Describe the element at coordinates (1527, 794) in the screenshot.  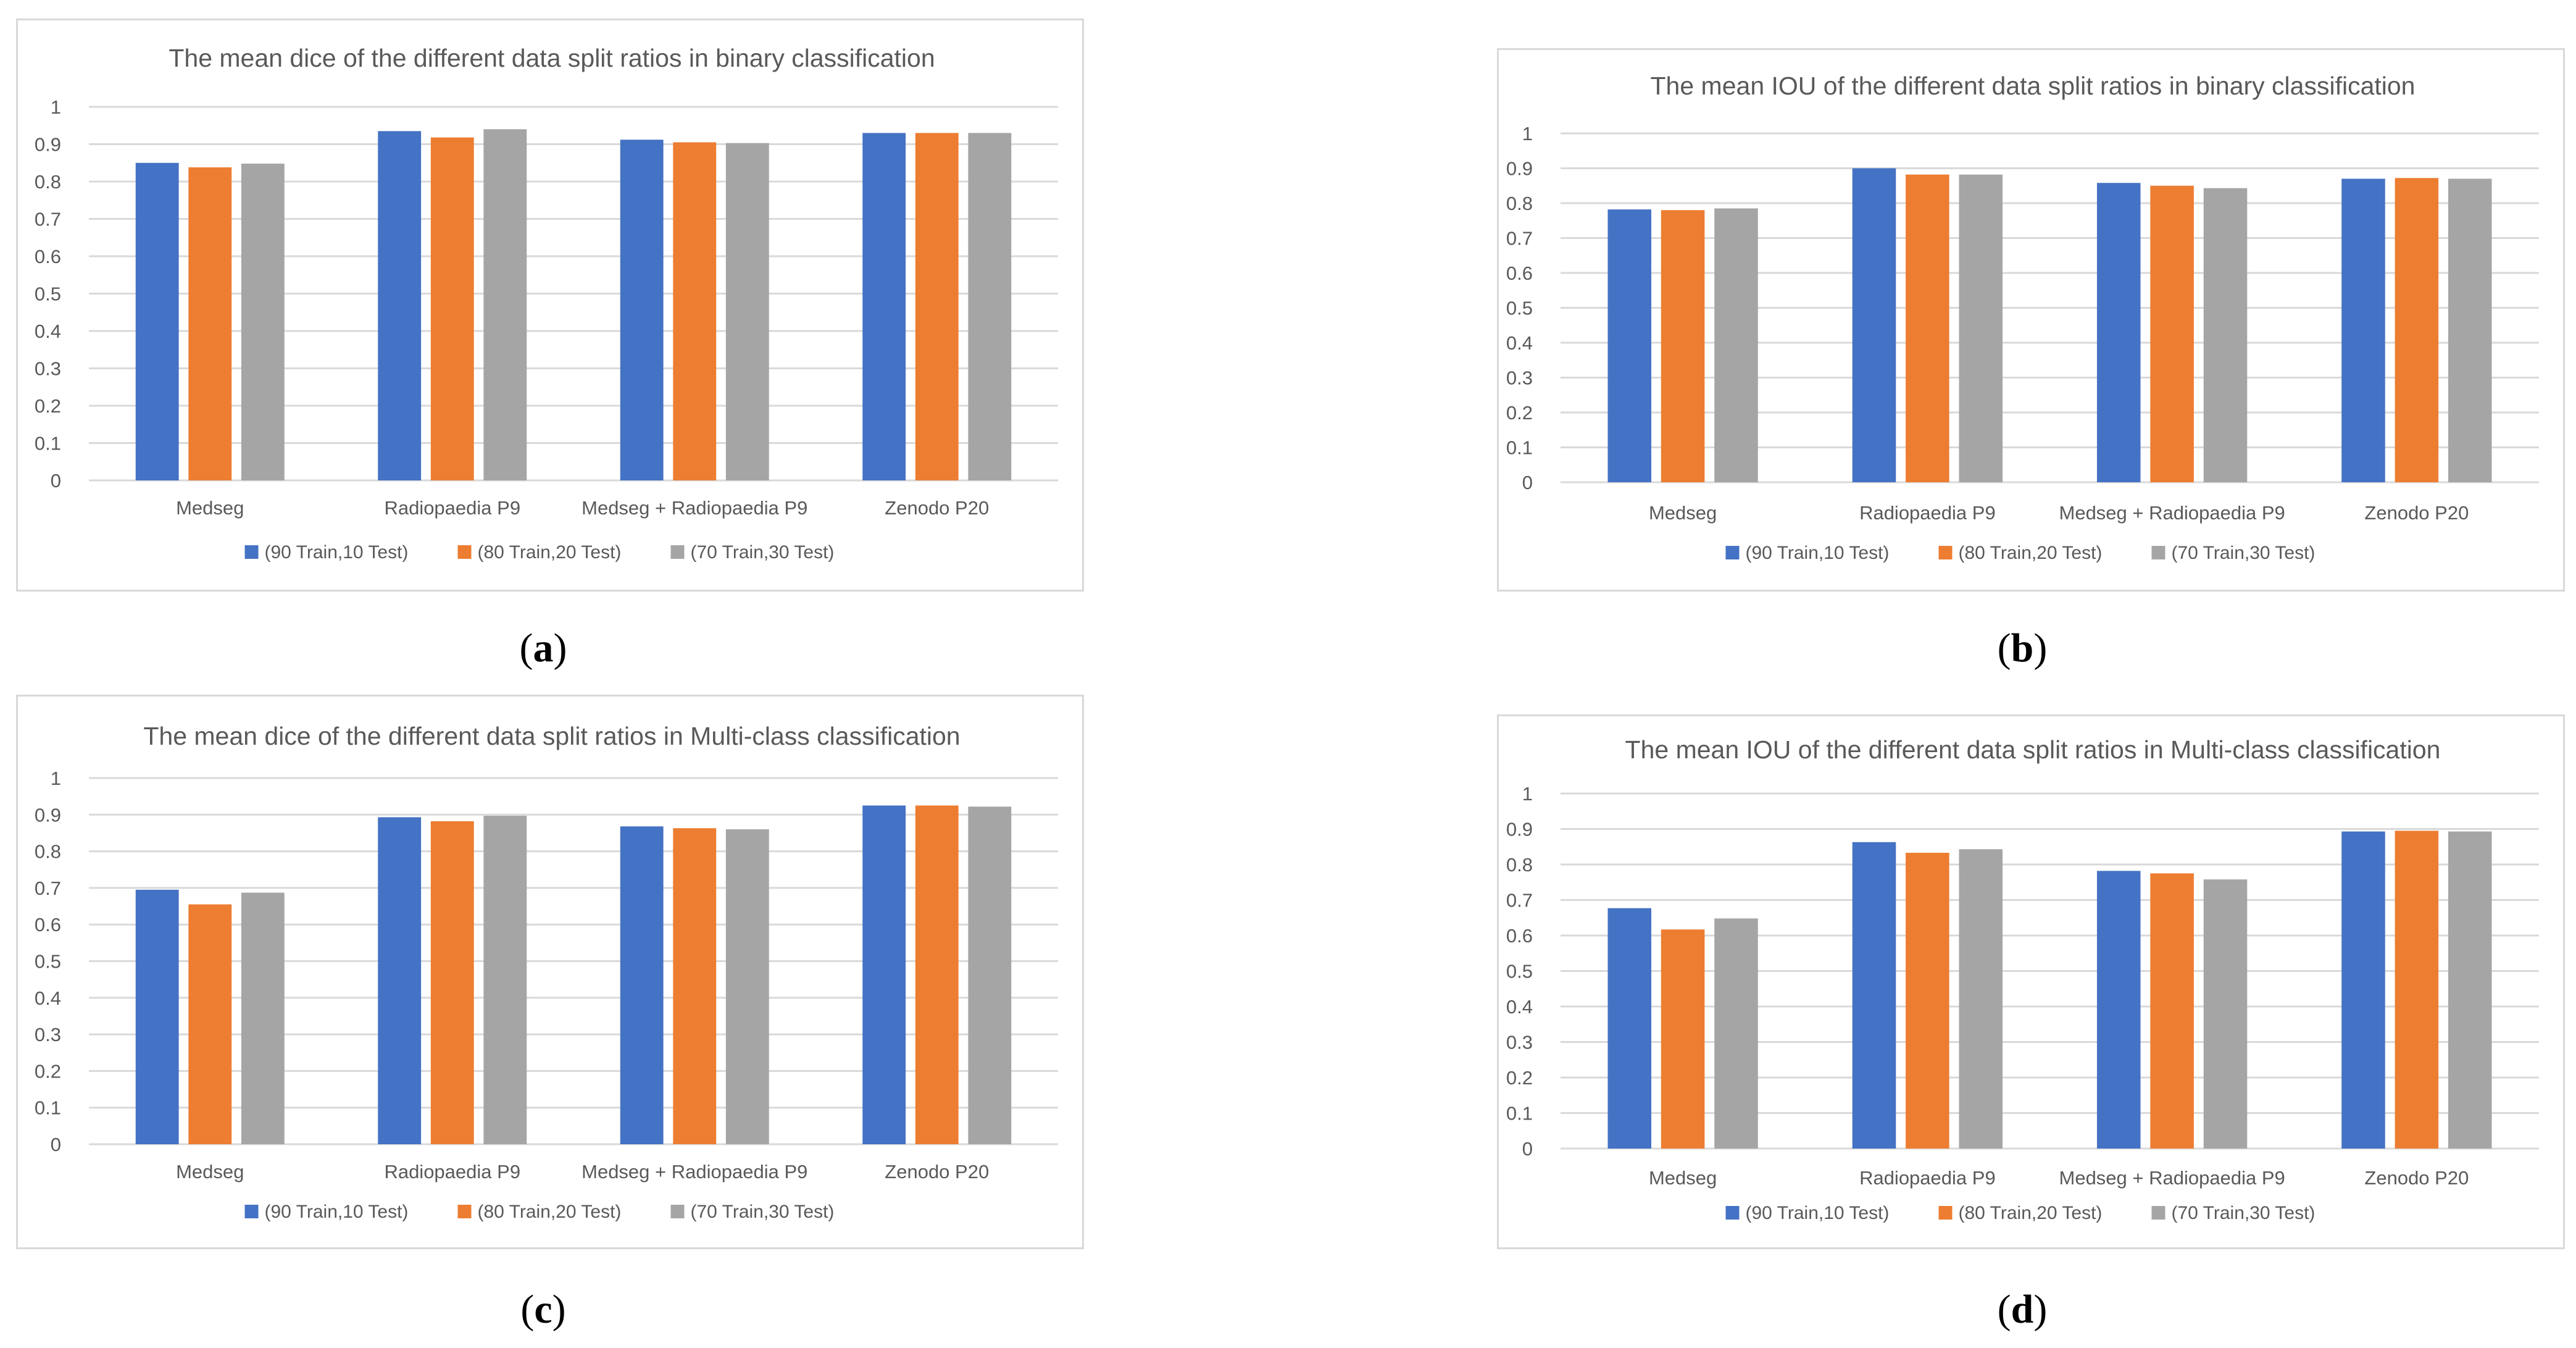
I see `chart-d-ytick-label: 1` at that location.